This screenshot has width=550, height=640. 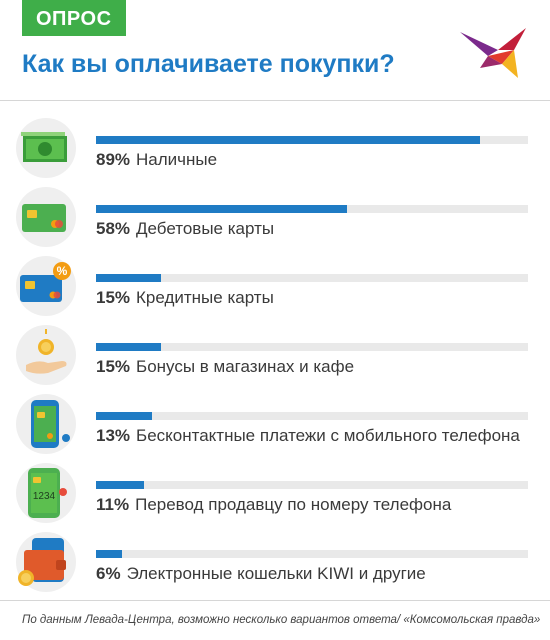 What do you see at coordinates (46, 424) in the screenshot?
I see `mobile-contactless-icon` at bounding box center [46, 424].